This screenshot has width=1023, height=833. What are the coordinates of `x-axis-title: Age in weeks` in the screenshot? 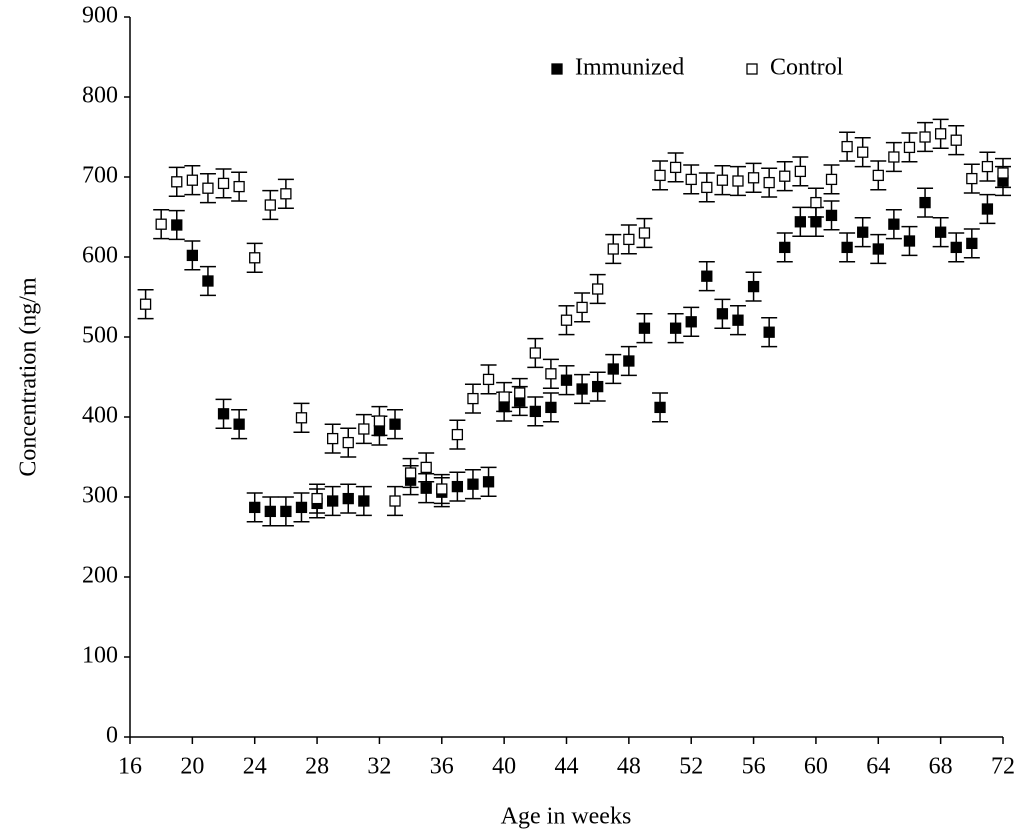 It's located at (566, 817).